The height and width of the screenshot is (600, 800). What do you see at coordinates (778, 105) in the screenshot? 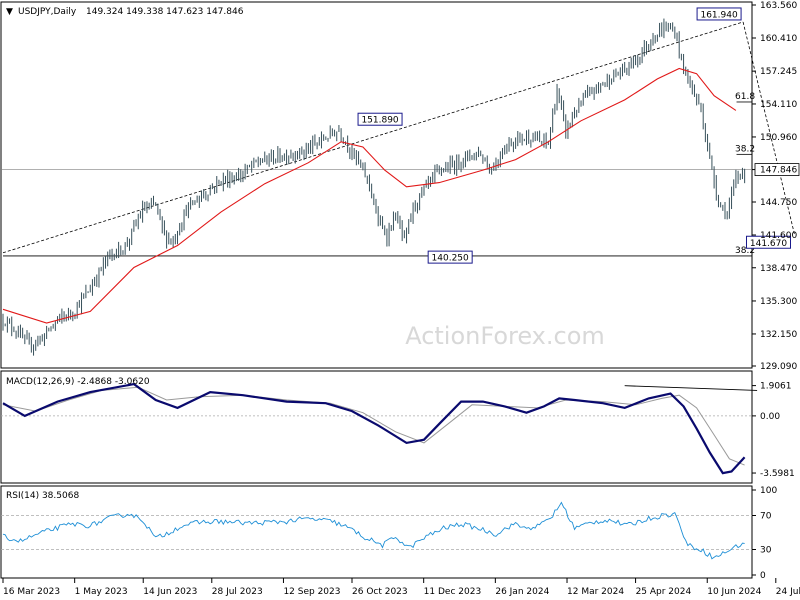
I see `price-axis-label: 154.110` at bounding box center [778, 105].